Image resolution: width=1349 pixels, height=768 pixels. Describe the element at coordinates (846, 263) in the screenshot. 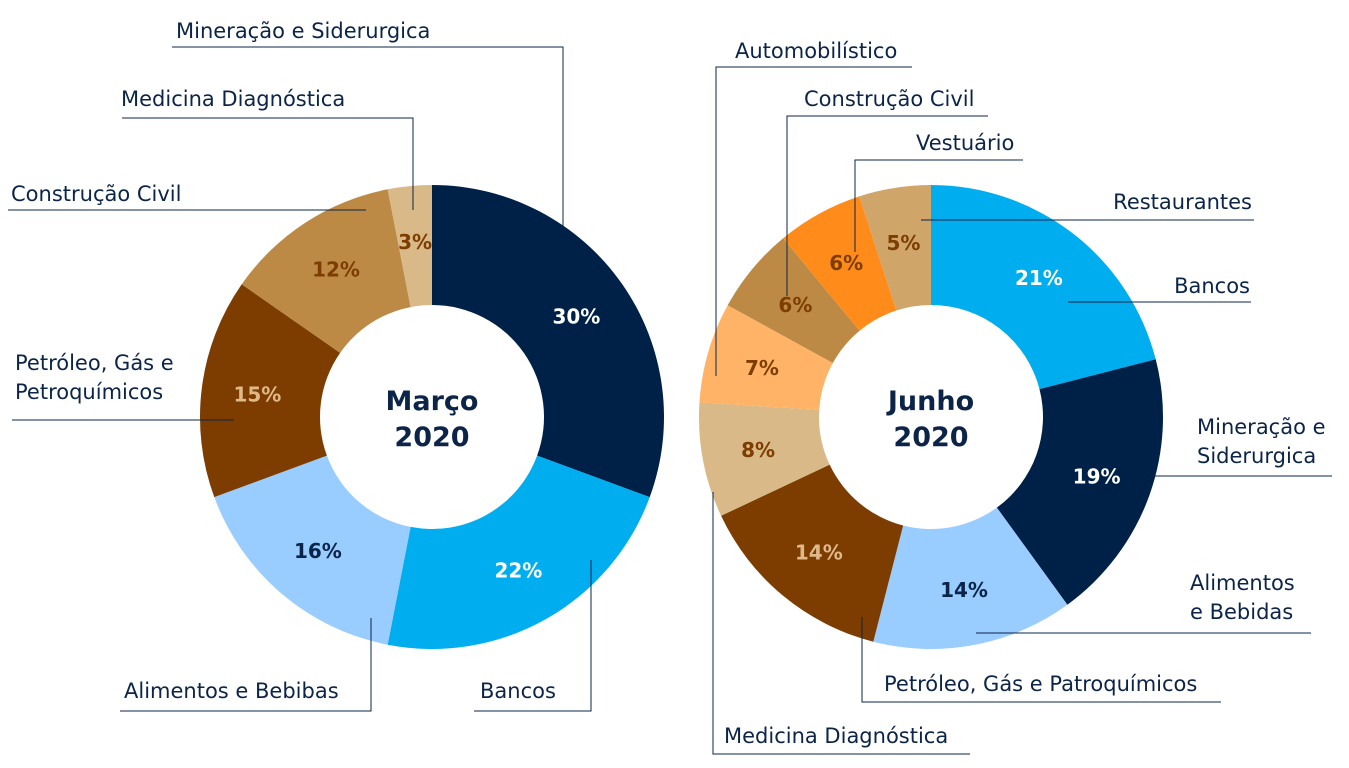

I see `slice-value-label-vestuario: 6%` at that location.